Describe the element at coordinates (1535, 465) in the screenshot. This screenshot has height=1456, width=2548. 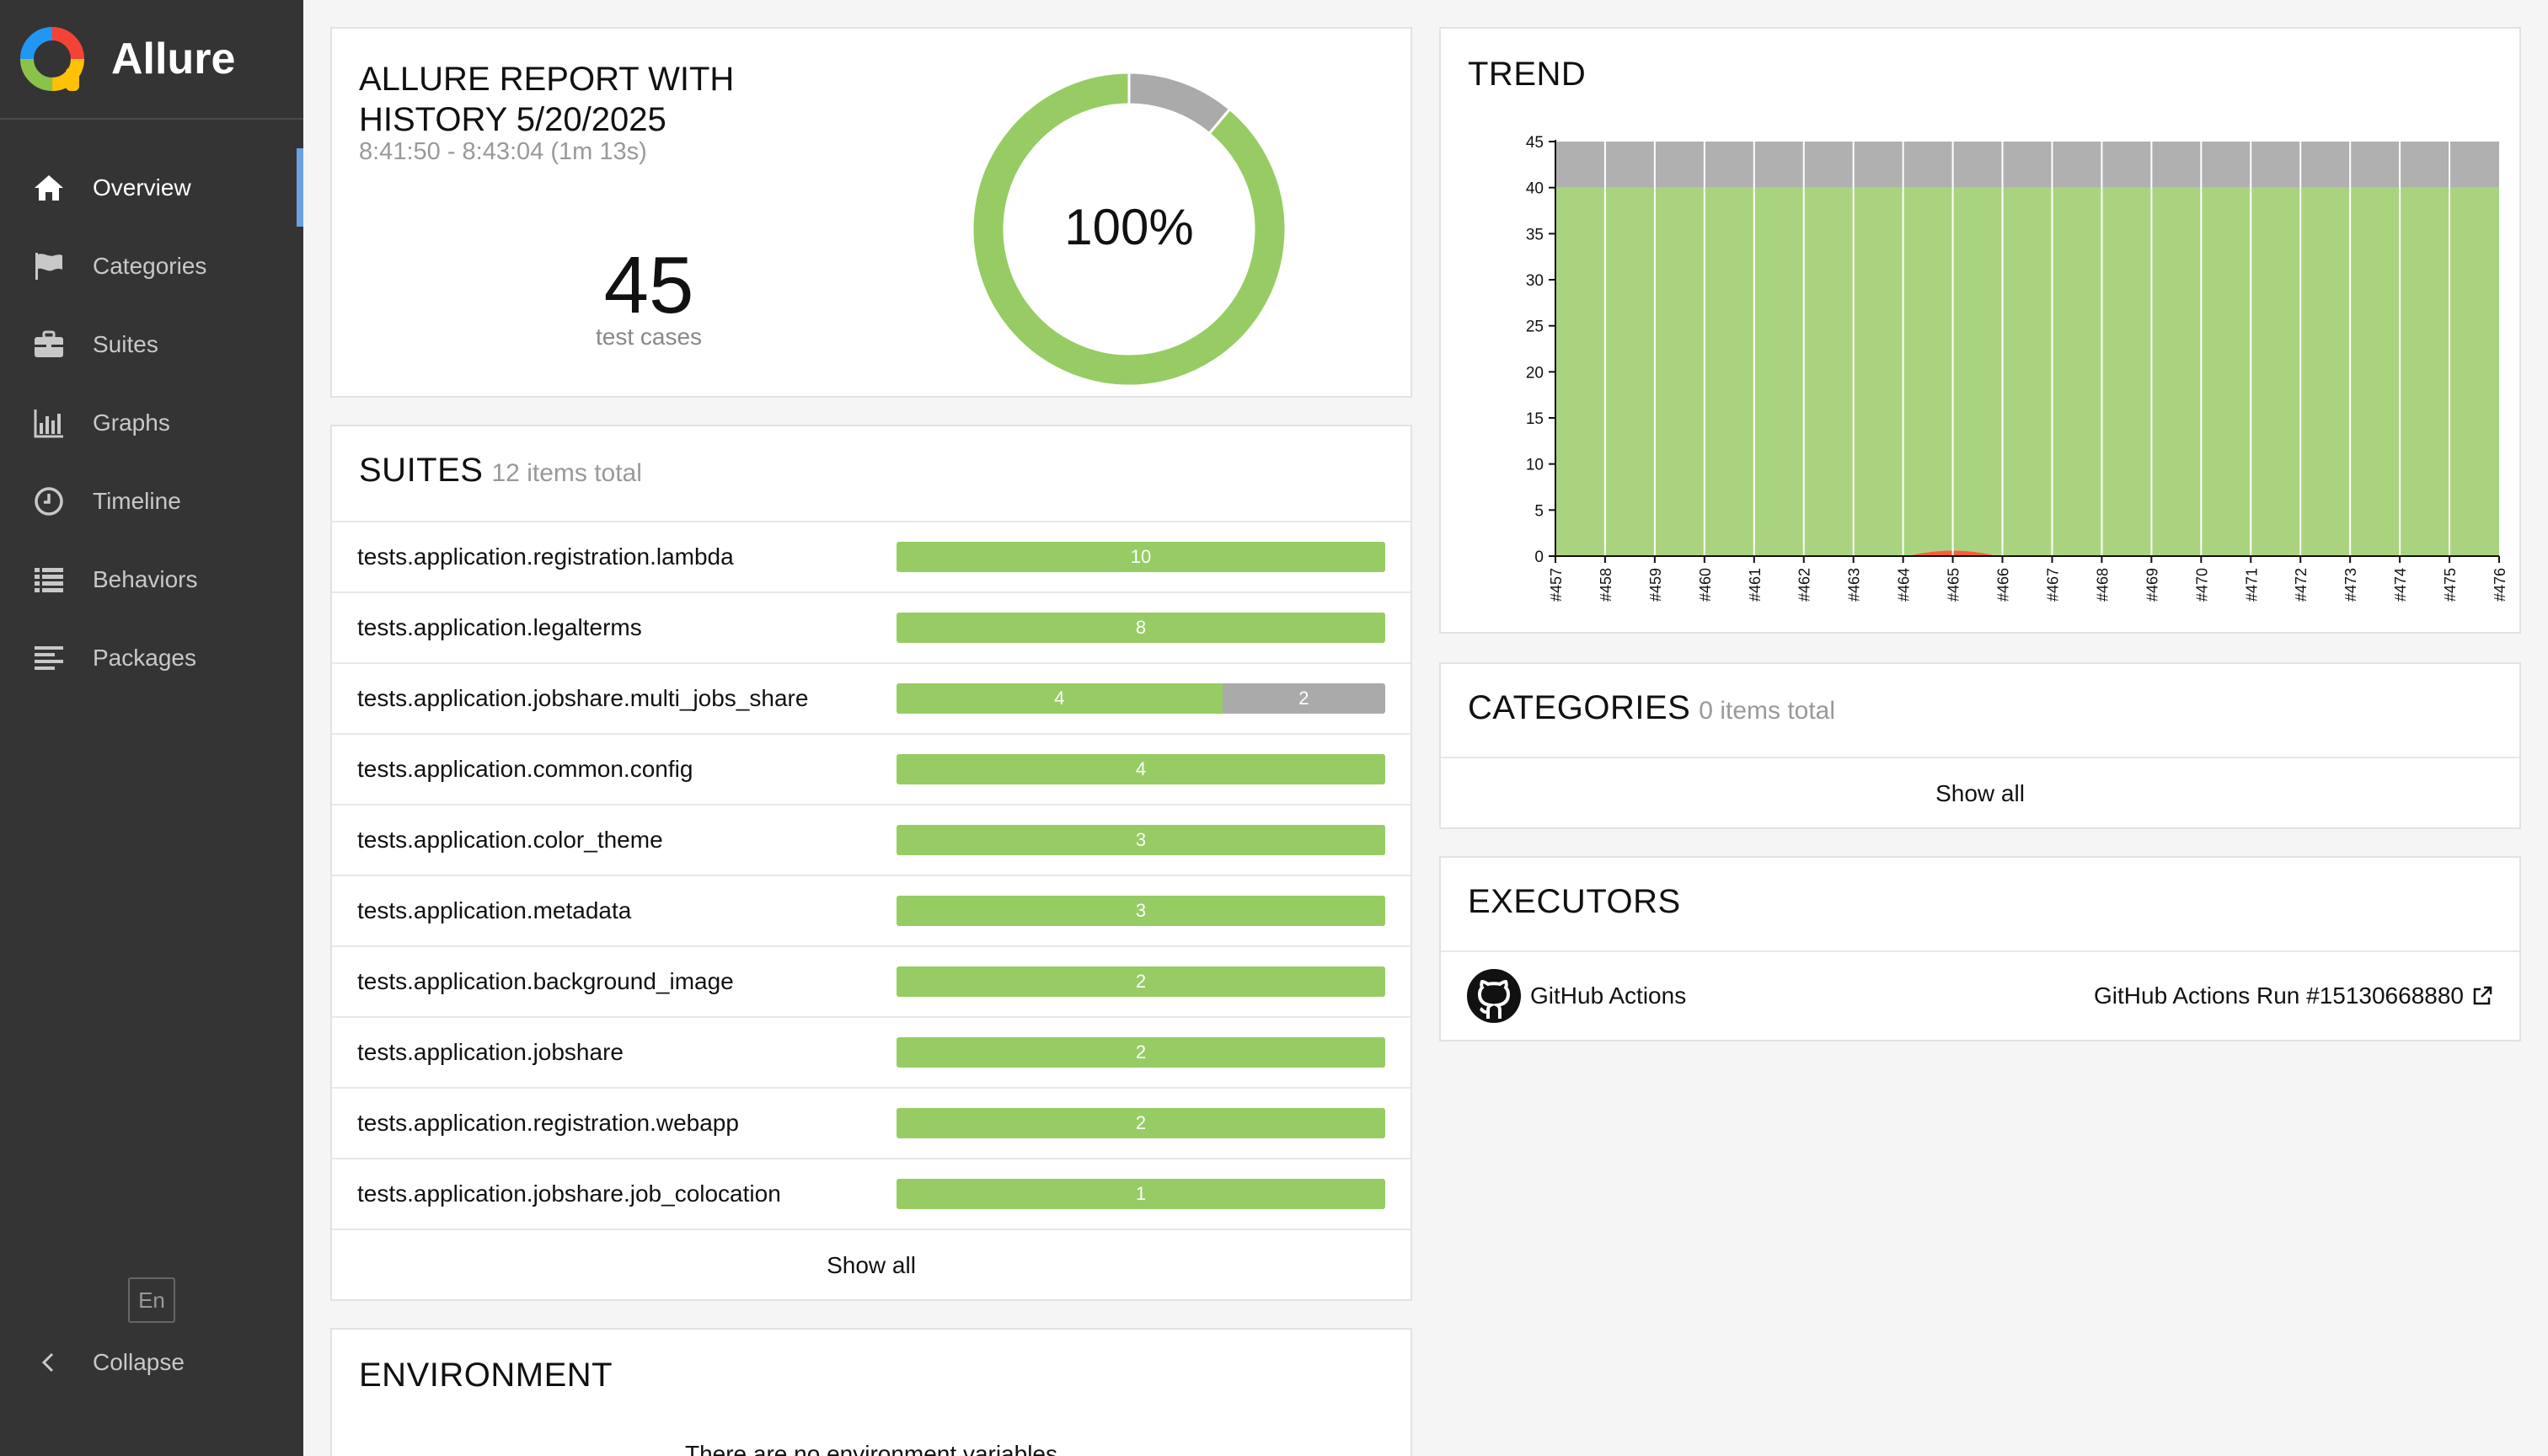
I see `trend-y-tick-label: 10` at that location.